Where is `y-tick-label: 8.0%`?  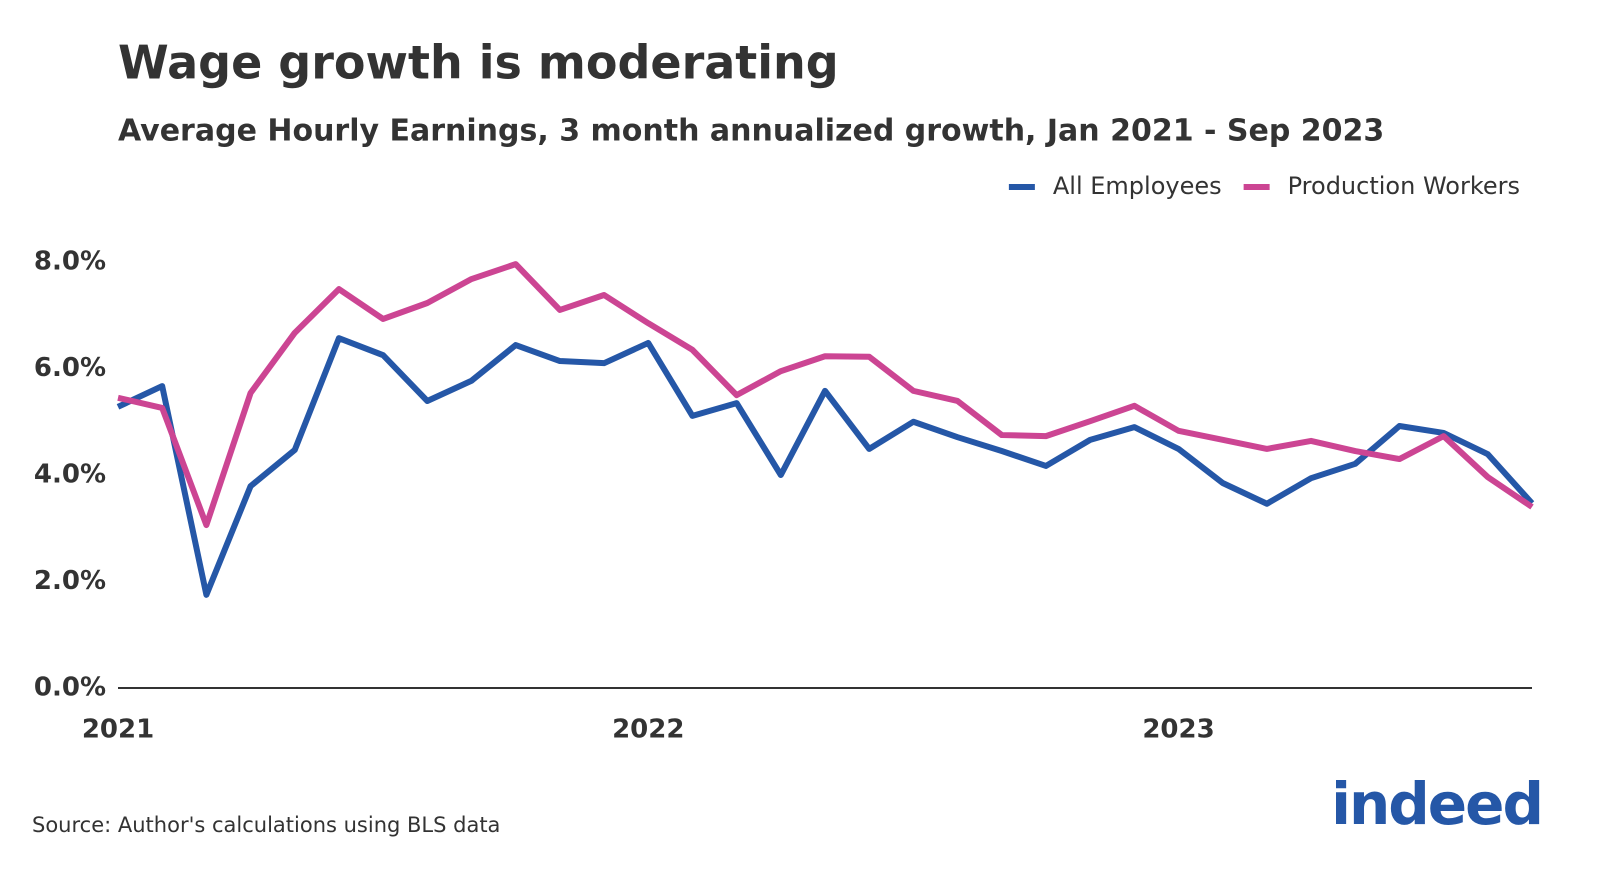 y-tick-label: 8.0% is located at coordinates (70, 262).